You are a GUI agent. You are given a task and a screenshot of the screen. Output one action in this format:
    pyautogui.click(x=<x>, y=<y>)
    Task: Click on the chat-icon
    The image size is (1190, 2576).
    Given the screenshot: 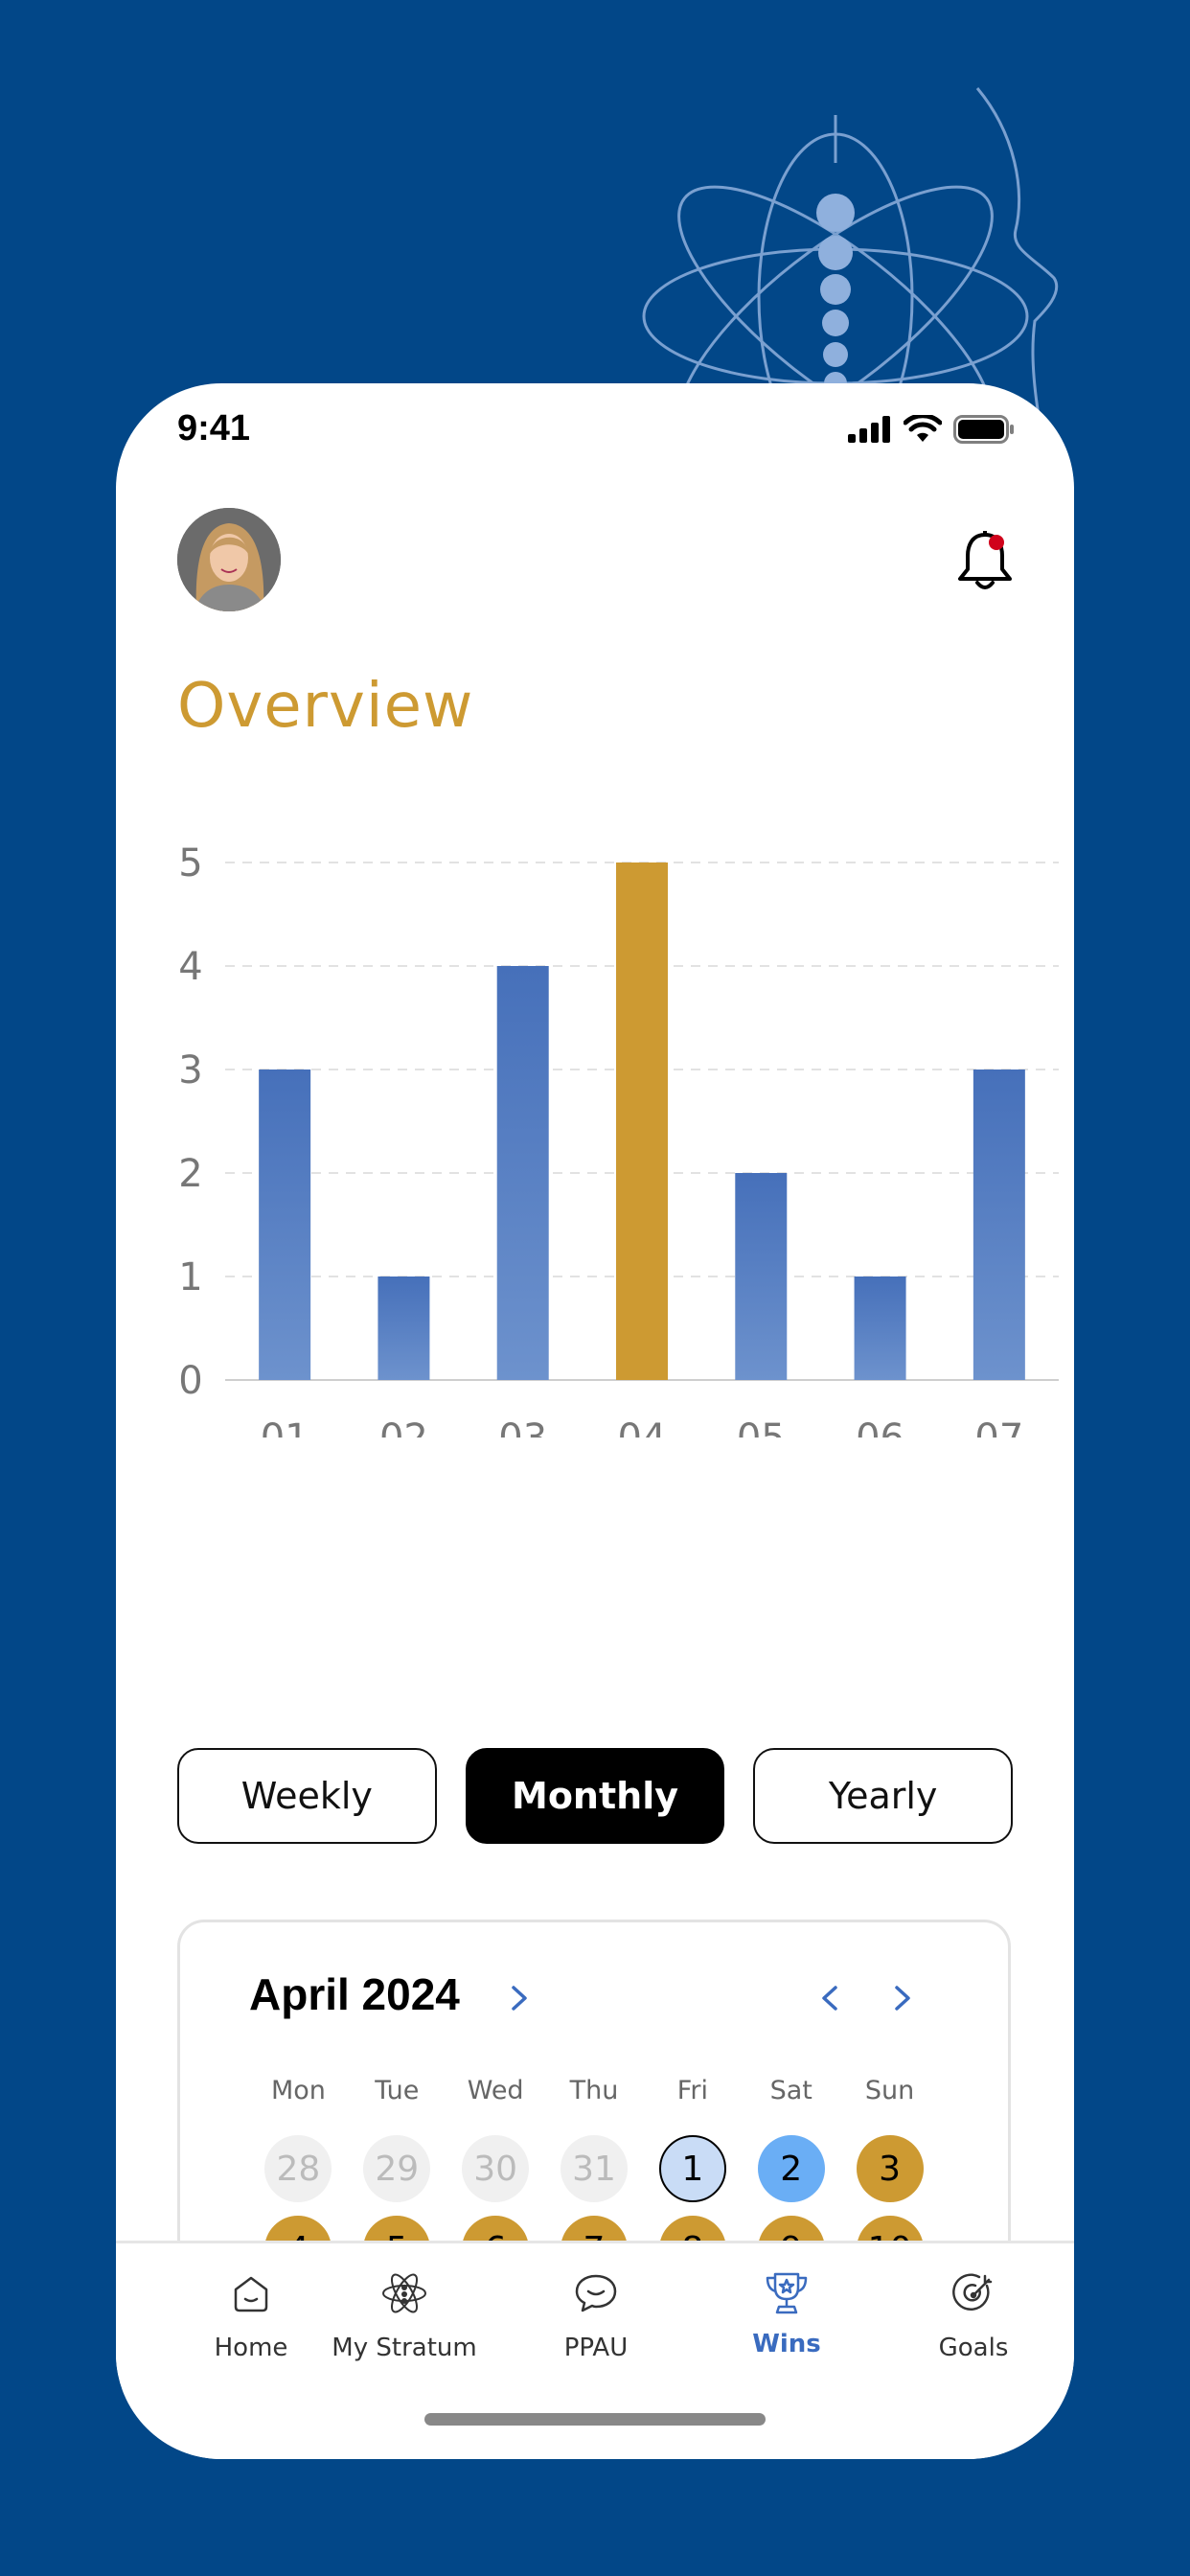 What is the action you would take?
    pyautogui.click(x=596, y=2293)
    